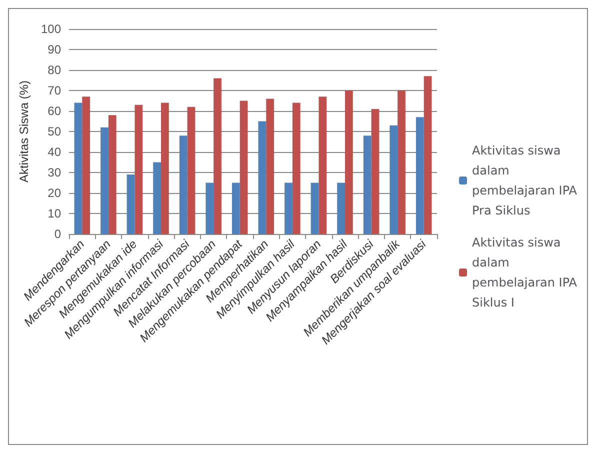  What do you see at coordinates (55, 70) in the screenshot?
I see `y-tick-label: 80` at bounding box center [55, 70].